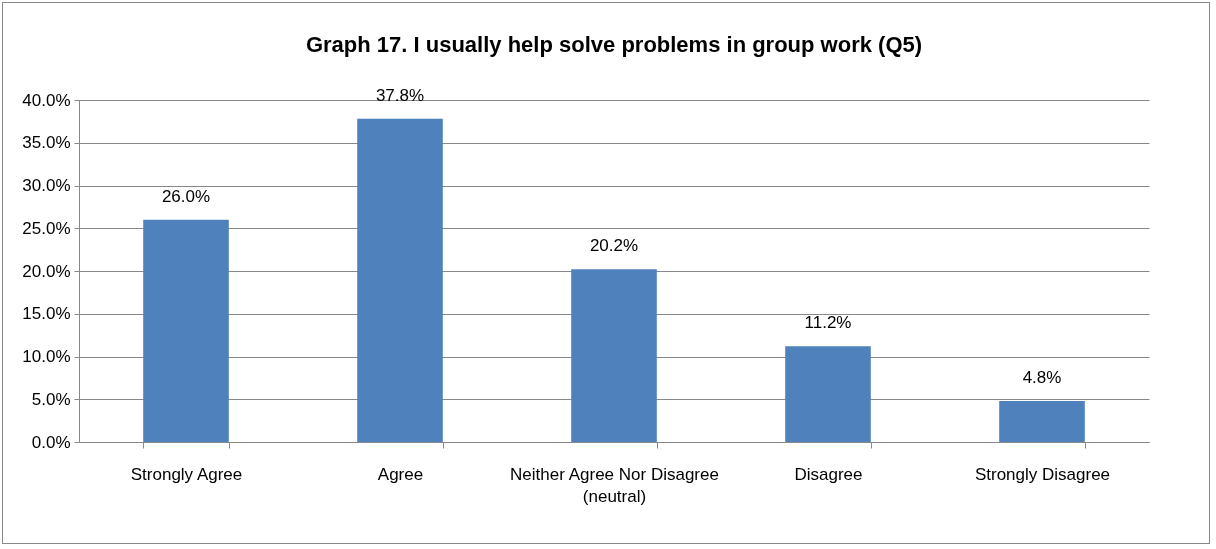  I want to click on x-tick-label: Strongly Disagree, so click(1042, 474).